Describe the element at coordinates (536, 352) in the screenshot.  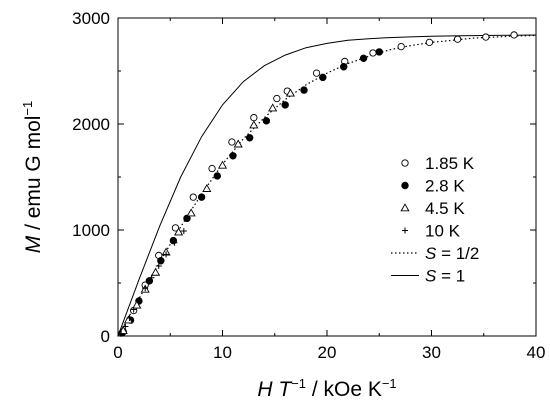
I see `x-tick-label: 40` at that location.